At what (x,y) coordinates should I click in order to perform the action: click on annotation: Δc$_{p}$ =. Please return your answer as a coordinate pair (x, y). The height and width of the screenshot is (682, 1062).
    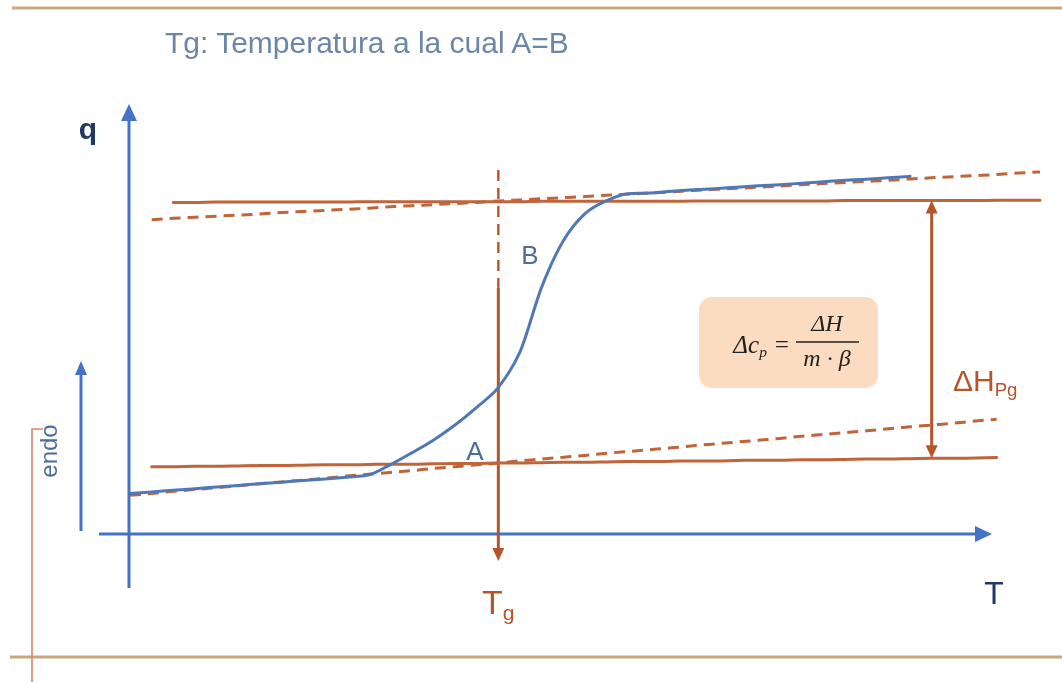
    Looking at the image, I should click on (761, 346).